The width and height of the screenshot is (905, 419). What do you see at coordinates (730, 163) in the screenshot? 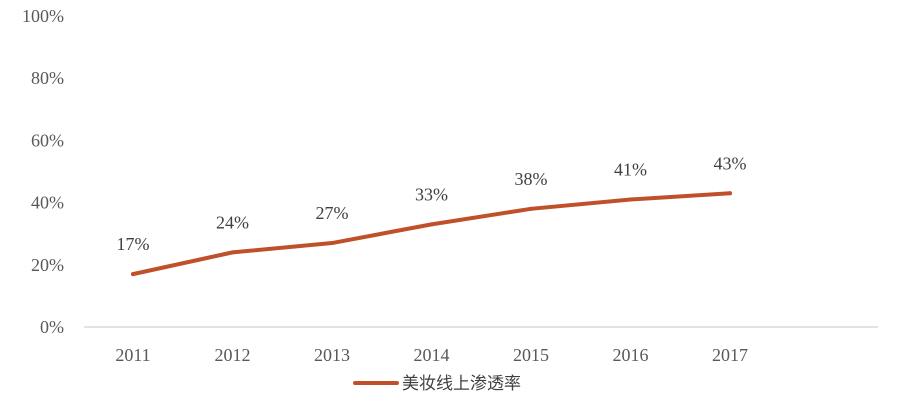
I see `data-label: 43%` at bounding box center [730, 163].